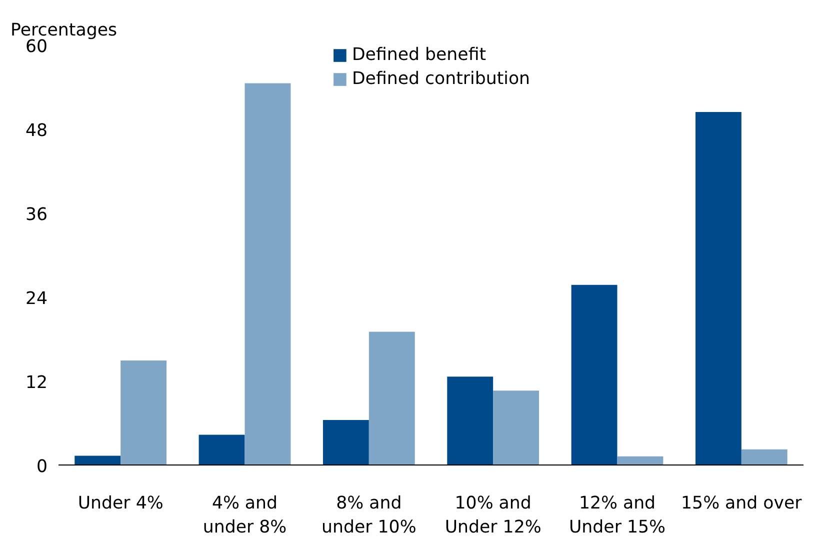 The width and height of the screenshot is (833, 540). Describe the element at coordinates (742, 504) in the screenshot. I see `x-tick-label: 15% and over` at that location.